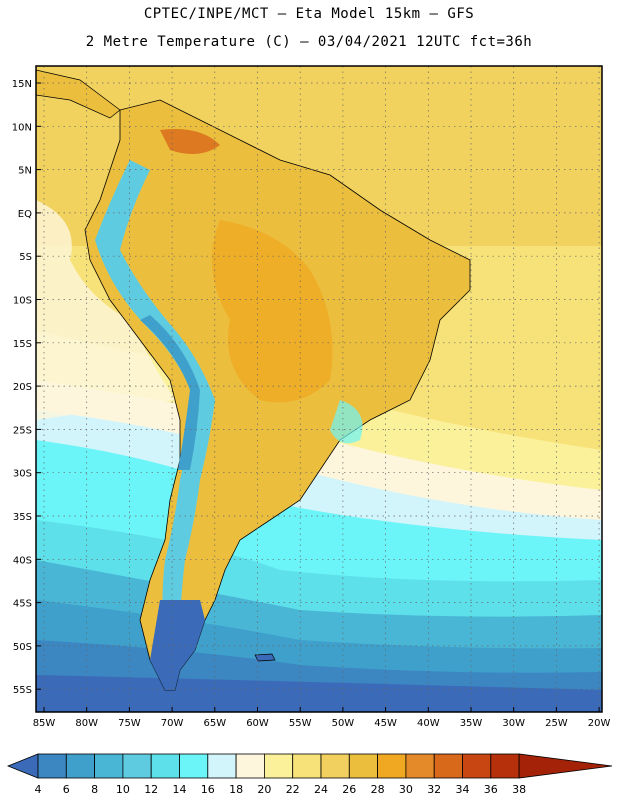  Describe the element at coordinates (385, 723) in the screenshot. I see `lon-label: 45W` at that location.